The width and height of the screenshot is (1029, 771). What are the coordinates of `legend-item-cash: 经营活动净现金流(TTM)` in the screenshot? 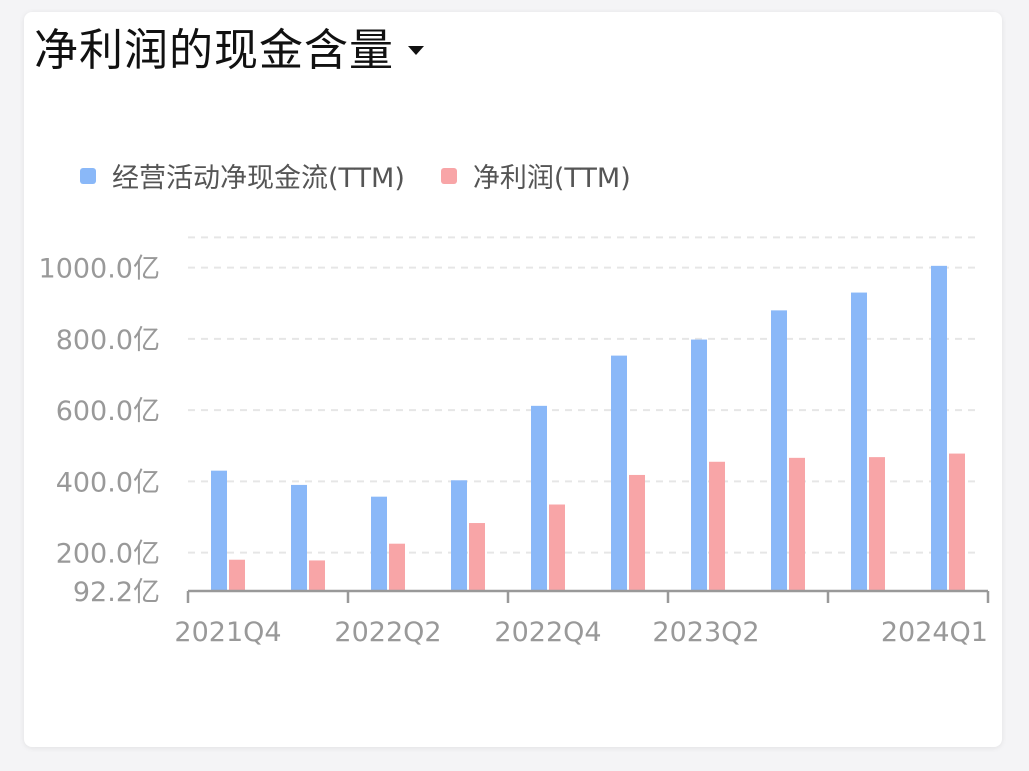 It's located at (242, 175).